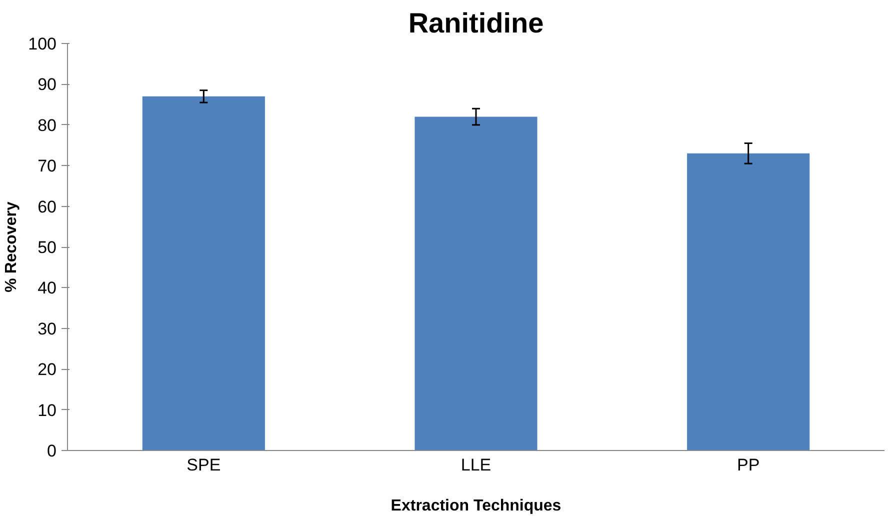 This screenshot has width=889, height=517. Describe the element at coordinates (47, 410) in the screenshot. I see `y-tick-label: 10` at that location.